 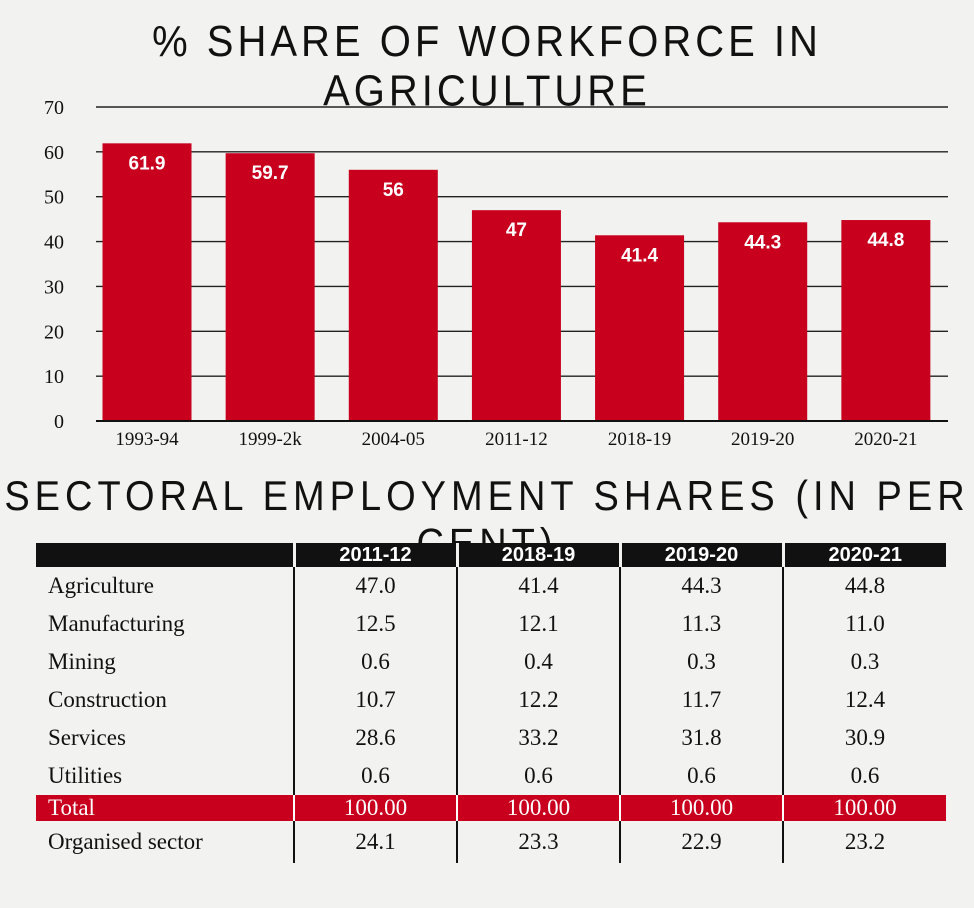 What do you see at coordinates (701, 738) in the screenshot?
I see `table-cell: 31.8` at bounding box center [701, 738].